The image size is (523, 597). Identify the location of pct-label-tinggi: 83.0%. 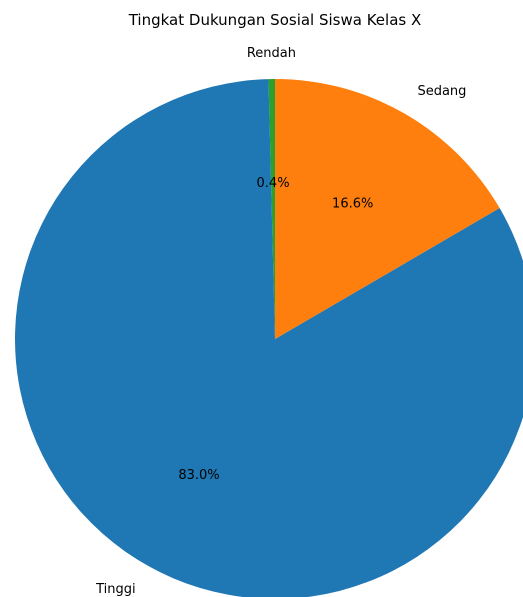
(198, 475).